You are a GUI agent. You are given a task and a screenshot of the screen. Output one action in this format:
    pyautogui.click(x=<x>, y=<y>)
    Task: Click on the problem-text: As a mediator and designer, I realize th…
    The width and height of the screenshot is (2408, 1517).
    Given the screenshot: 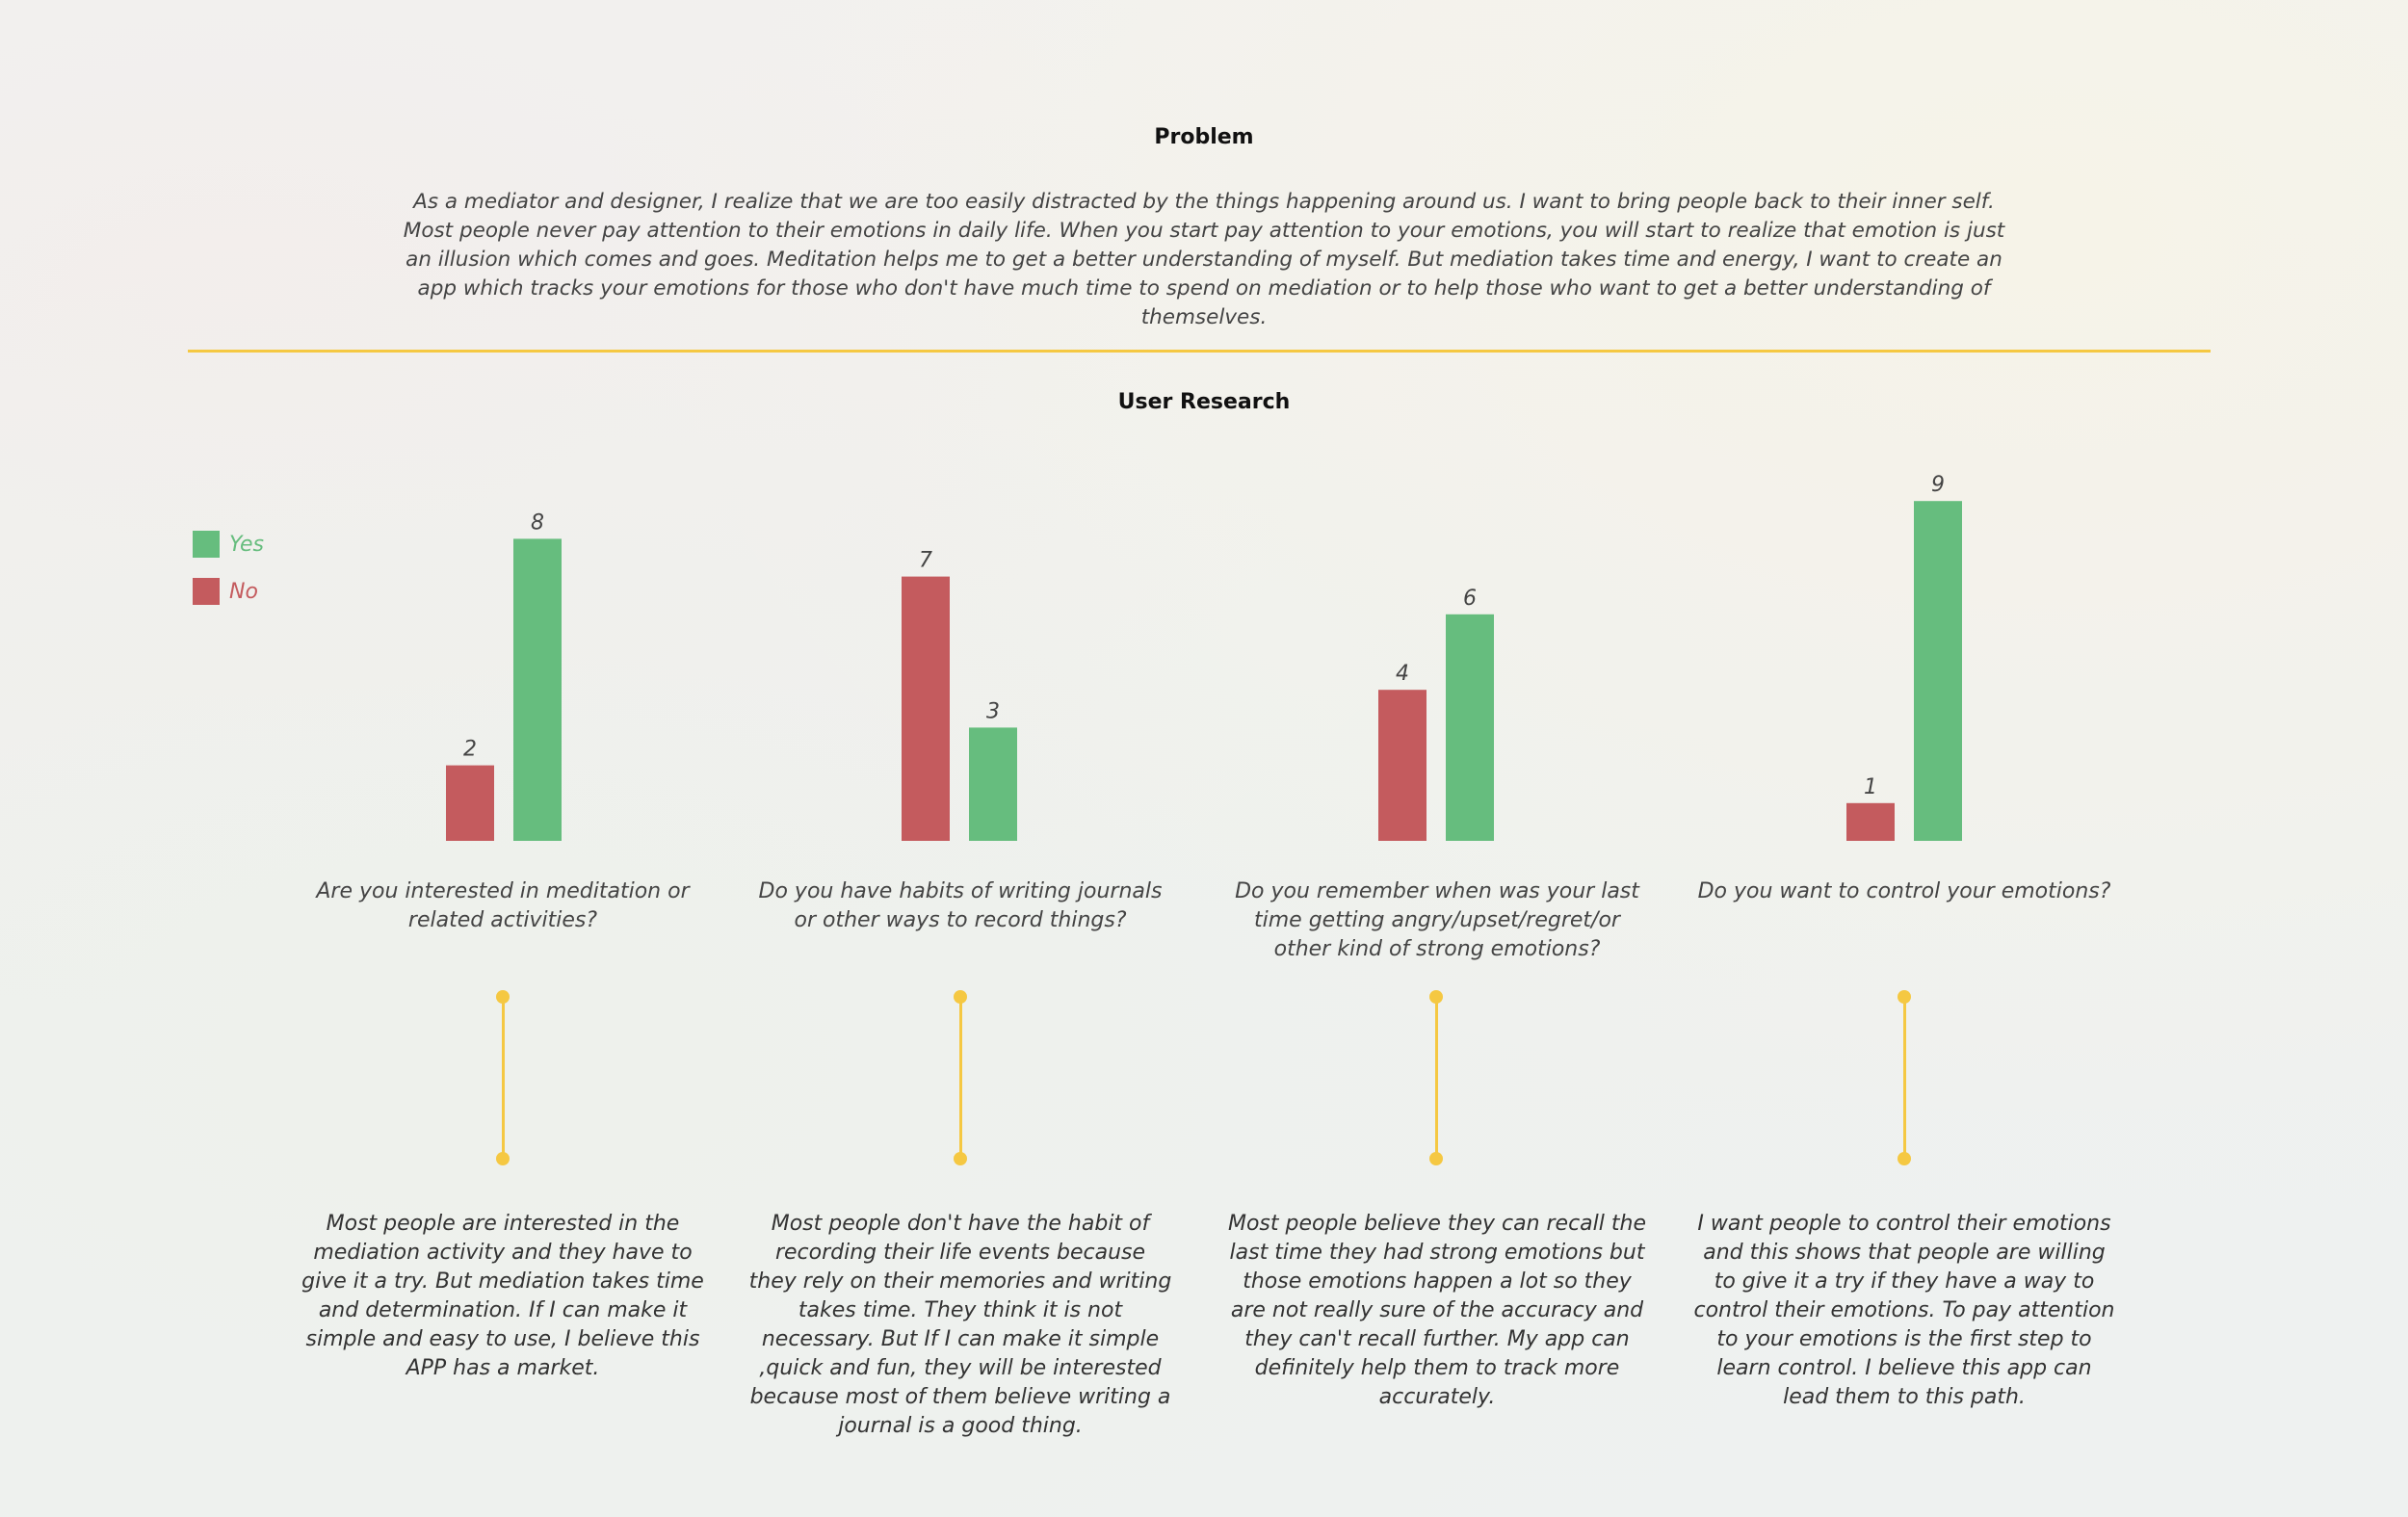 What is the action you would take?
    pyautogui.click(x=1204, y=259)
    